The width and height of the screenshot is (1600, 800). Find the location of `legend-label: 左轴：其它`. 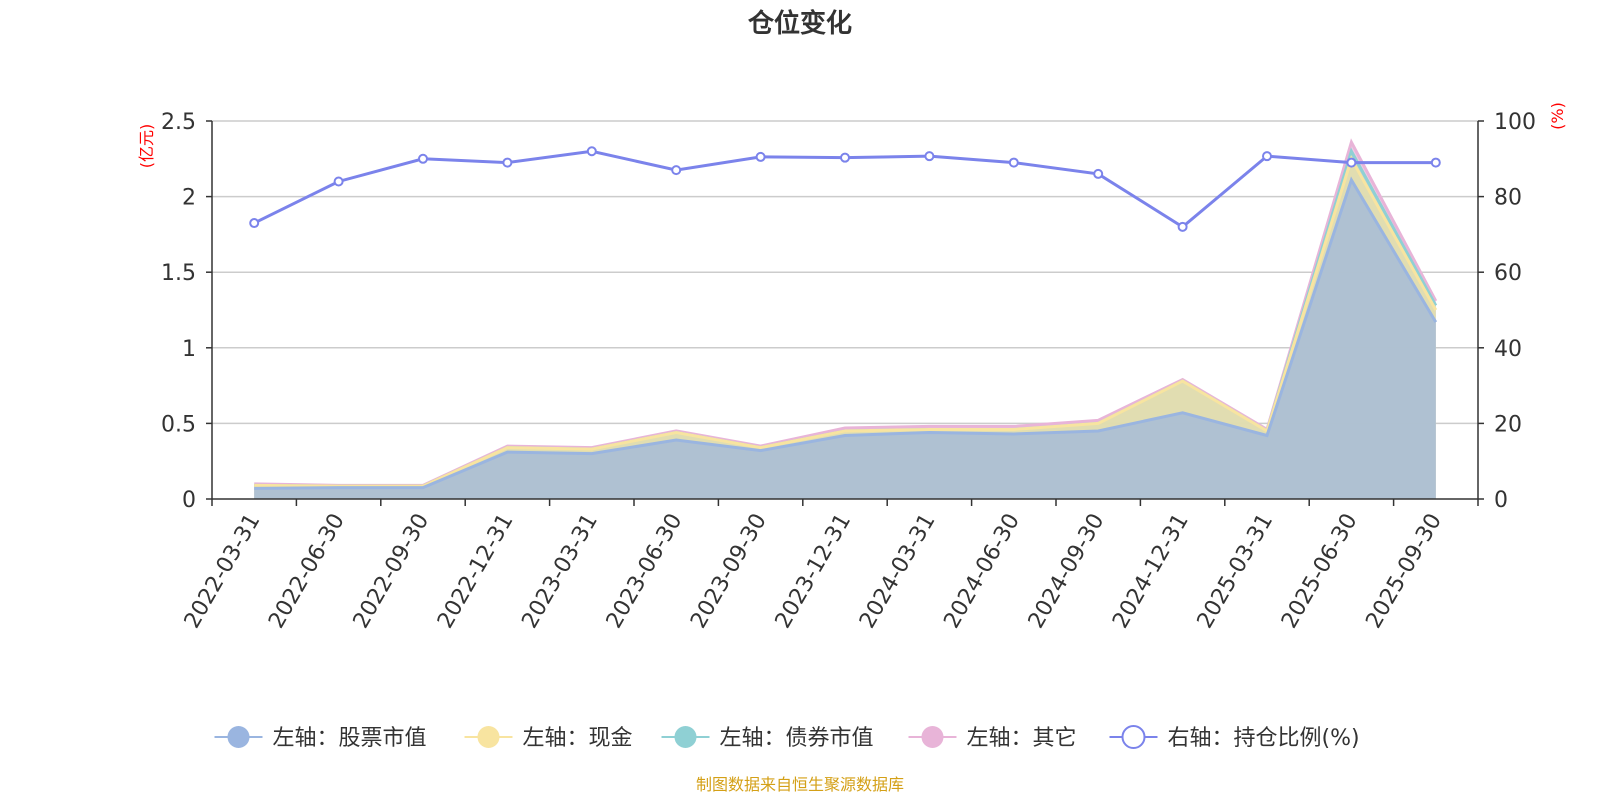

legend-label: 左轴：其它 is located at coordinates (1022, 738).